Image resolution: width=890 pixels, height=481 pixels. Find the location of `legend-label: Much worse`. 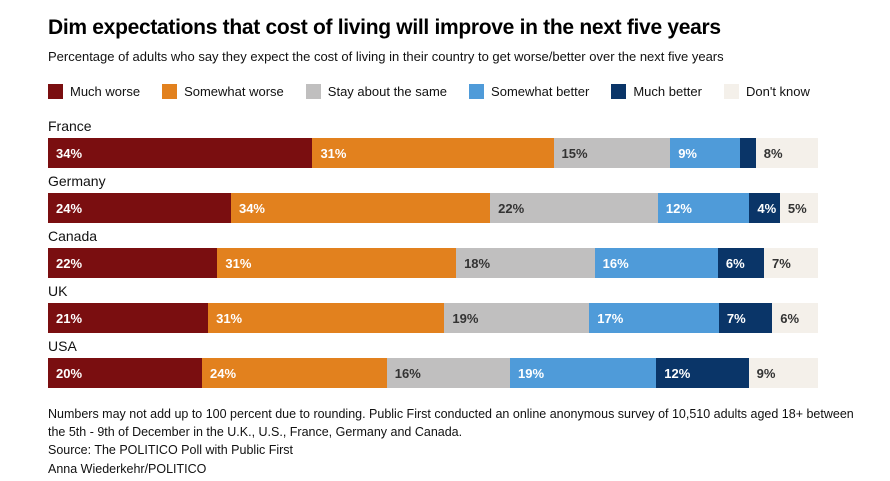

legend-label: Much worse is located at coordinates (105, 92).